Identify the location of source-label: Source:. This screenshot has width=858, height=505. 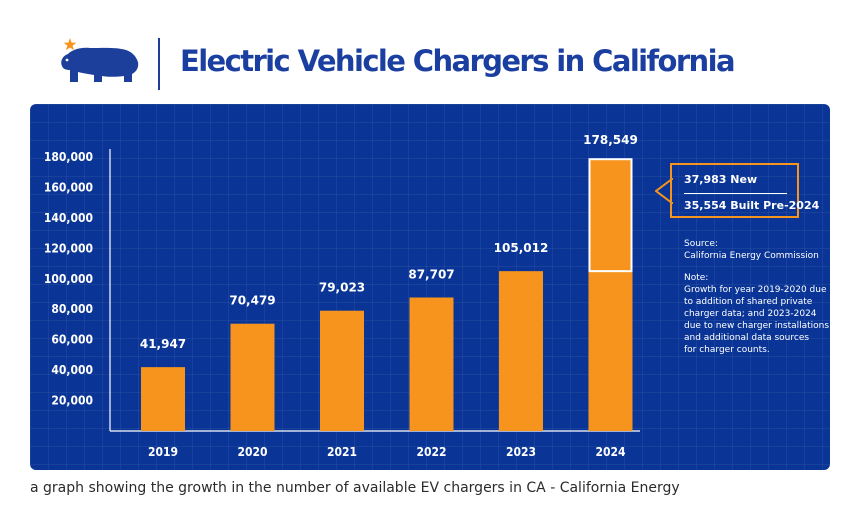
(701, 244).